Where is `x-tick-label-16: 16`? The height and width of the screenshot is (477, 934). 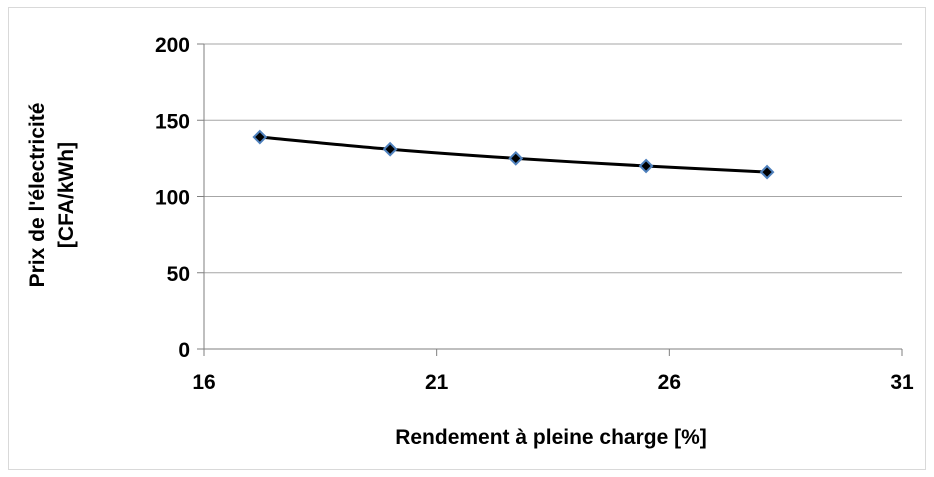 x-tick-label-16: 16 is located at coordinates (203, 382).